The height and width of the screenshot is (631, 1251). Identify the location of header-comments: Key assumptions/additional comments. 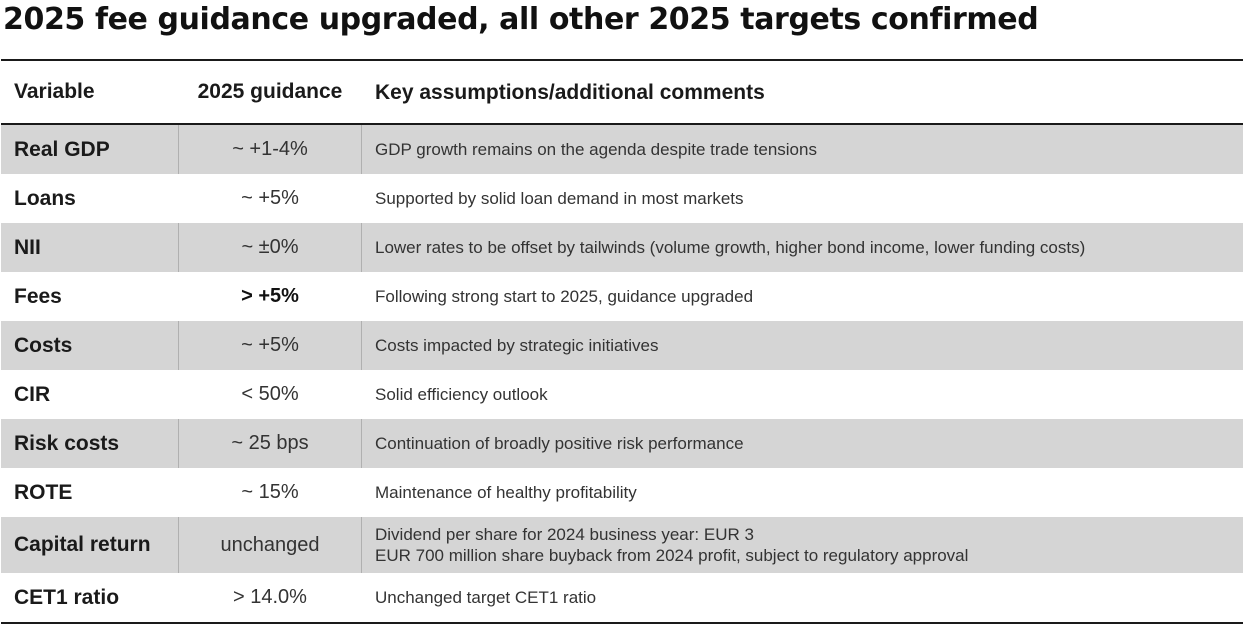
(570, 92).